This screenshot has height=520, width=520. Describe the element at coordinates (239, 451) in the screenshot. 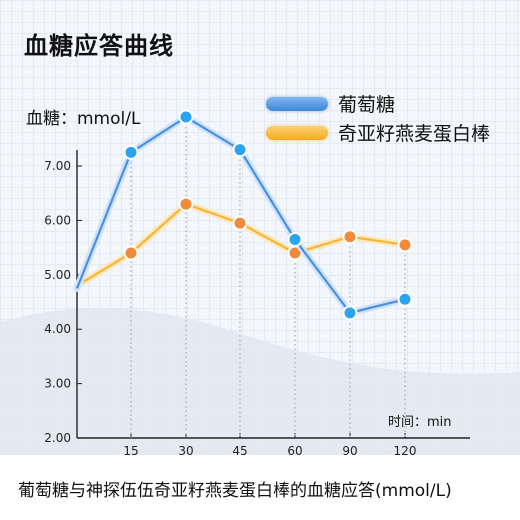

I see `x-tick-label: 45` at that location.